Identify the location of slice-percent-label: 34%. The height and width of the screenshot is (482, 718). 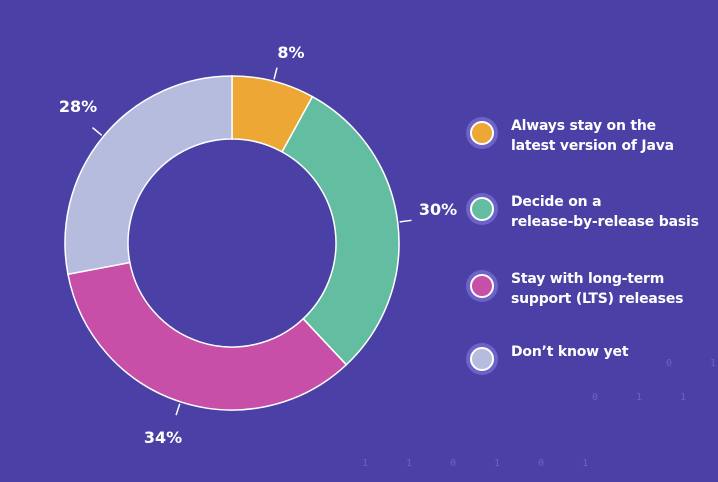
(163, 437).